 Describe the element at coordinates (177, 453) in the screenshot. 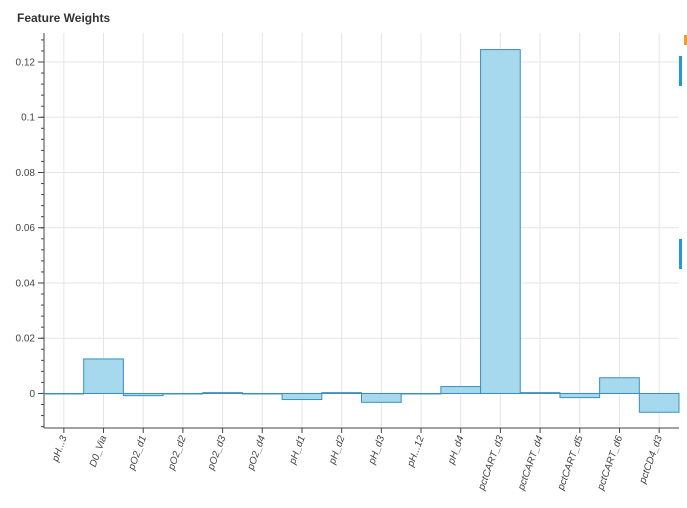

I see `x-tick-label: pO2_d2` at that location.